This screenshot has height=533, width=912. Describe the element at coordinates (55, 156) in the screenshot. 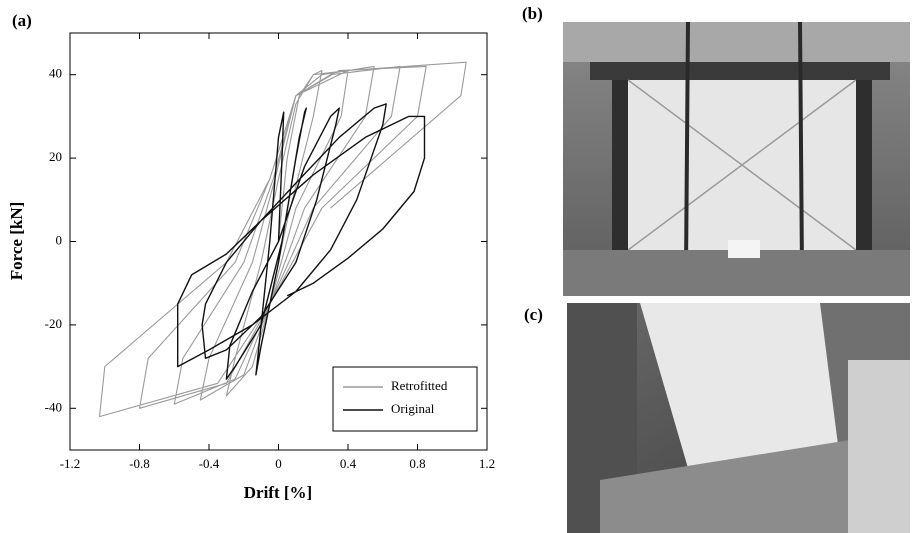

I see `y-tick-label: 20` at that location.